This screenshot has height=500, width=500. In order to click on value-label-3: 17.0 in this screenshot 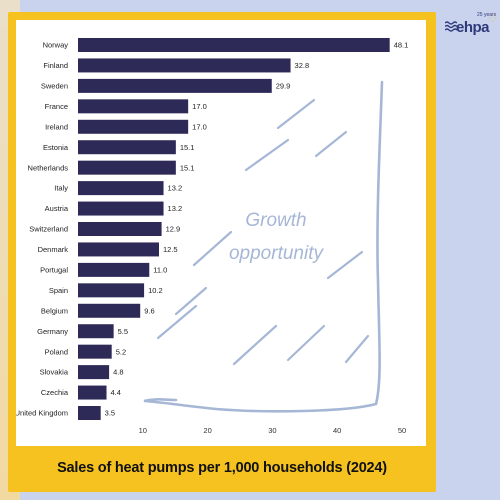, I will do `click(199, 106)`.